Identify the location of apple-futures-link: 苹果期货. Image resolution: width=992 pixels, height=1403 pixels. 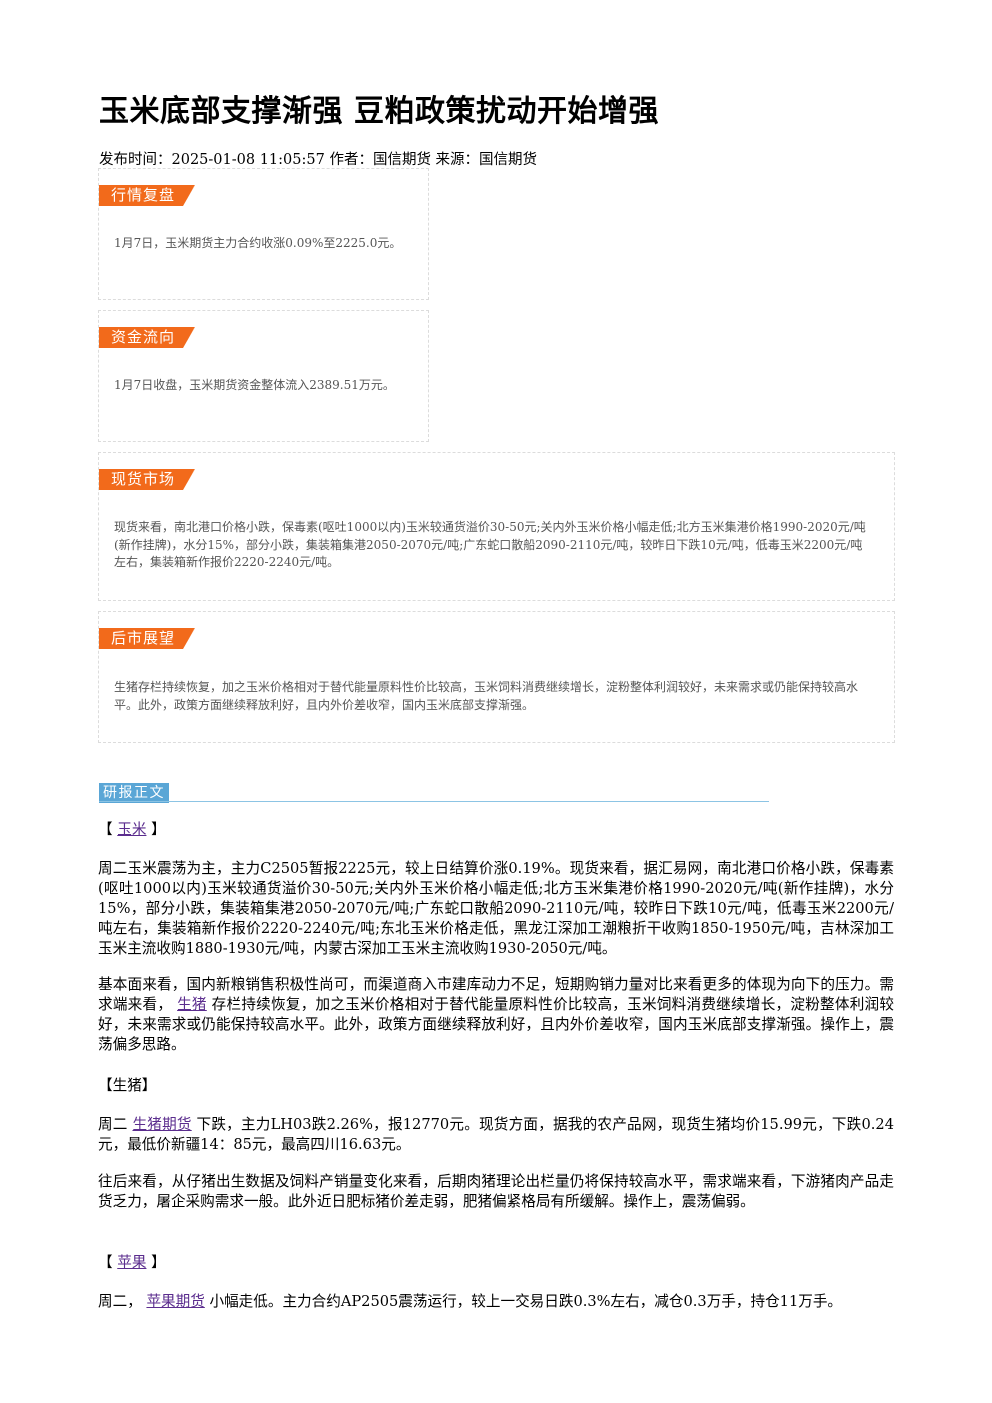
(175, 1301).